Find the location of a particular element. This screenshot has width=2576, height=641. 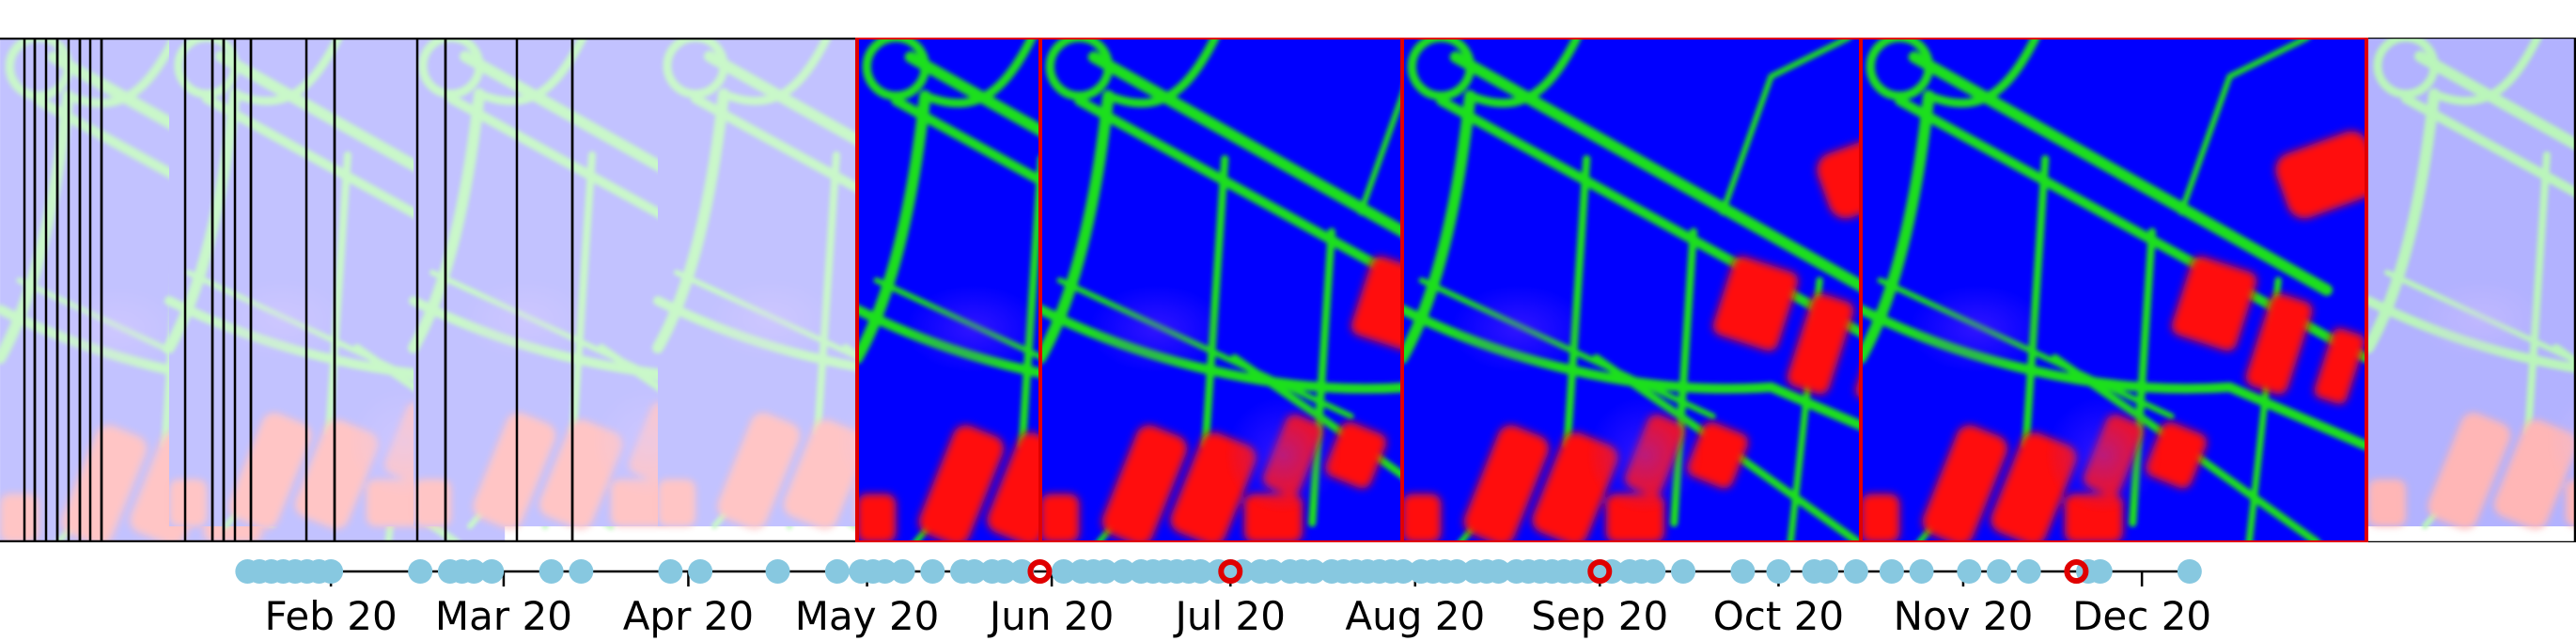

x-tick-label: Aug 20 is located at coordinates (1415, 616).